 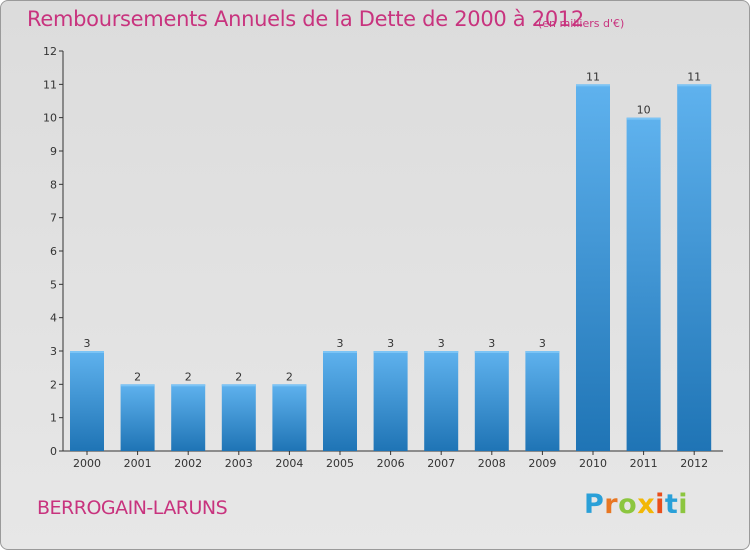 I want to click on y-tick-label: 10, so click(x=50, y=118).